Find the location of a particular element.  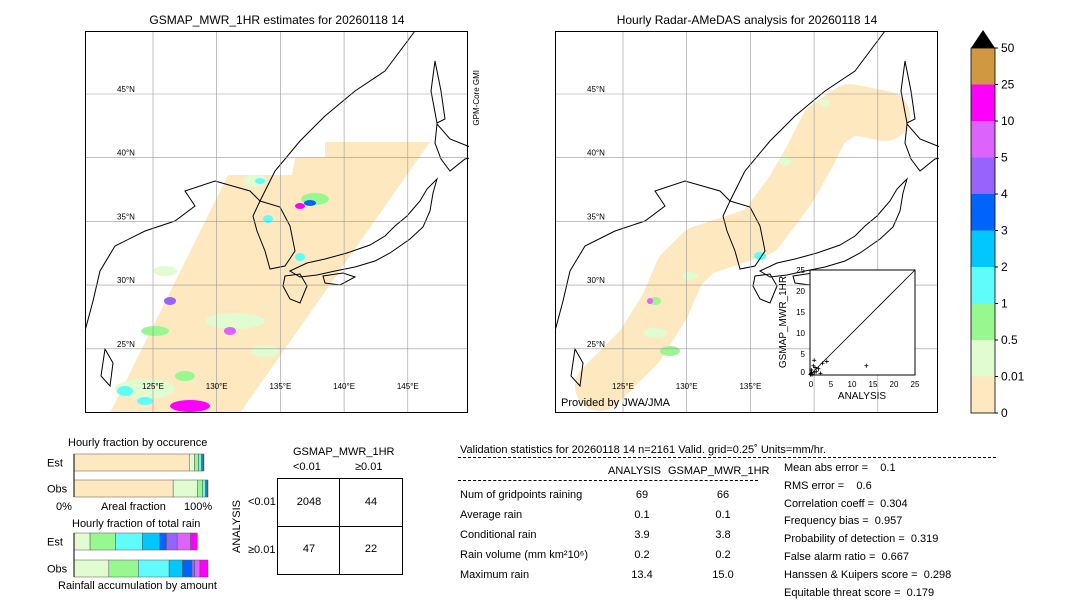

lat-tick: 45°N is located at coordinates (126, 89).